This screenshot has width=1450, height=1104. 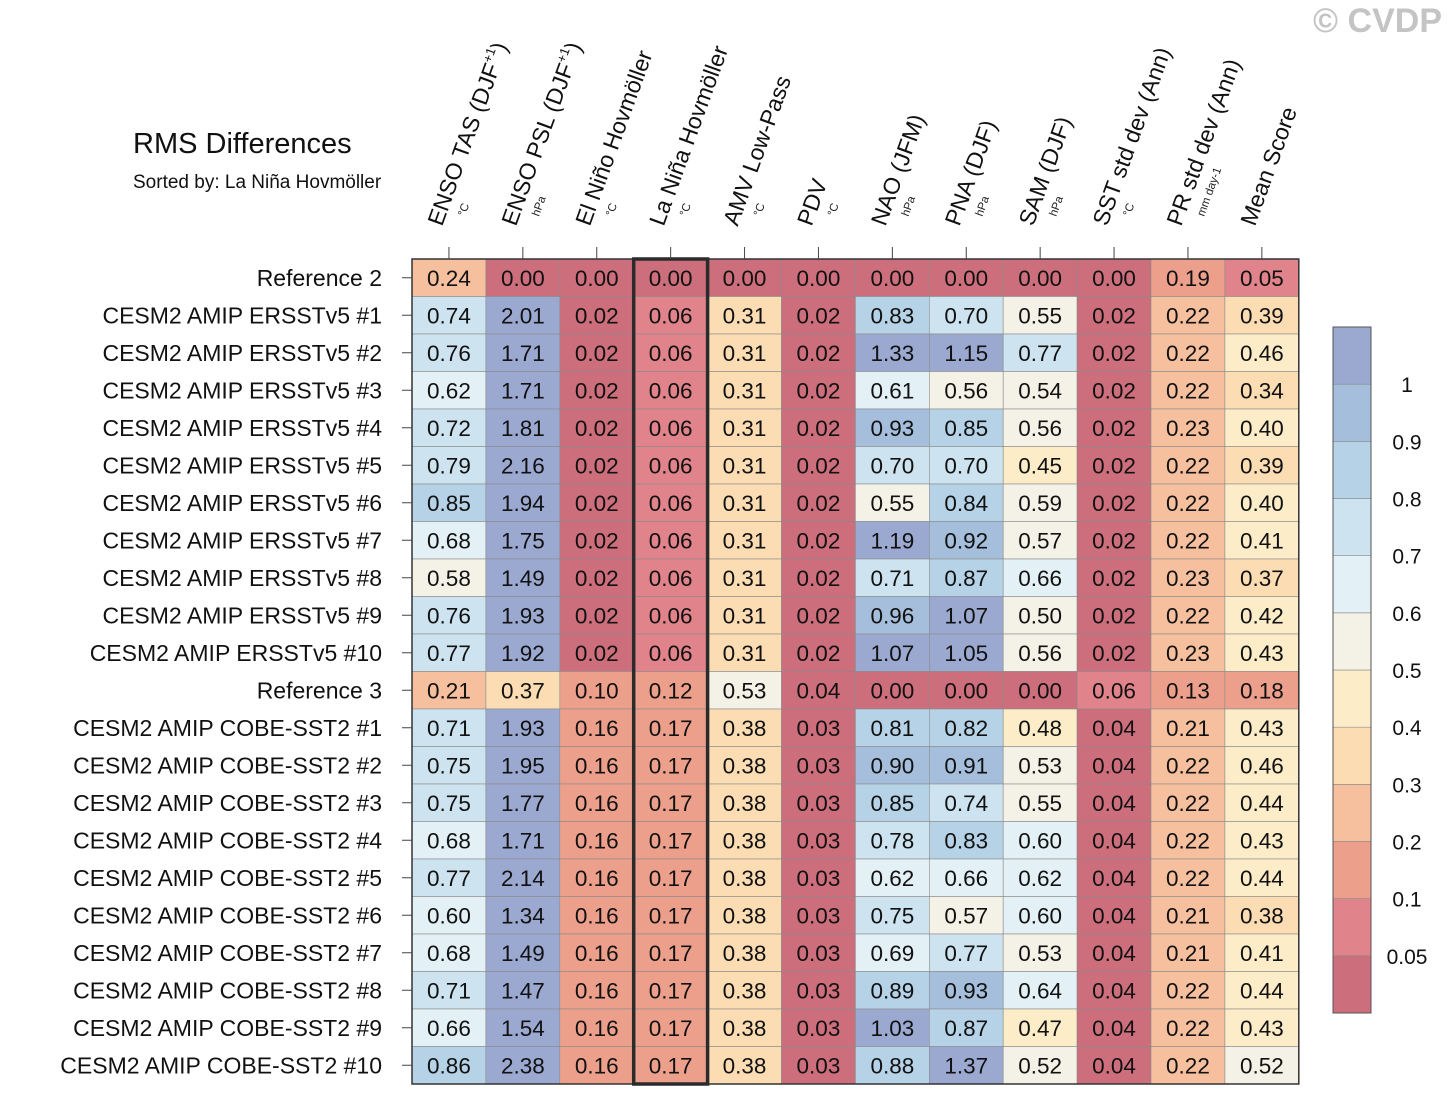 What do you see at coordinates (597, 1028) in the screenshot?
I see `cell-value: 0.16` at bounding box center [597, 1028].